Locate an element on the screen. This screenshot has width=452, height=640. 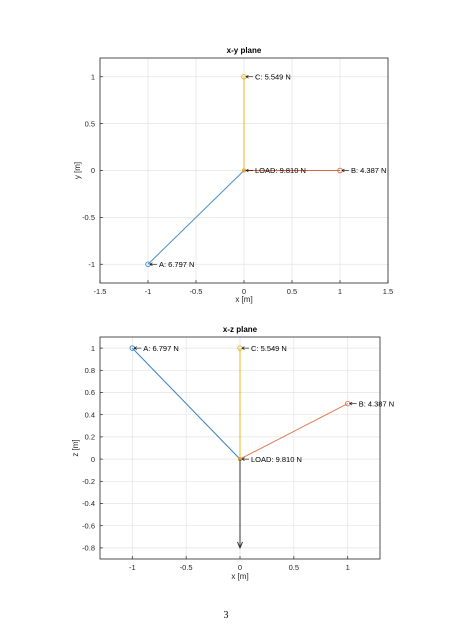
y-tick-label: 0.5 is located at coordinates (90, 123).